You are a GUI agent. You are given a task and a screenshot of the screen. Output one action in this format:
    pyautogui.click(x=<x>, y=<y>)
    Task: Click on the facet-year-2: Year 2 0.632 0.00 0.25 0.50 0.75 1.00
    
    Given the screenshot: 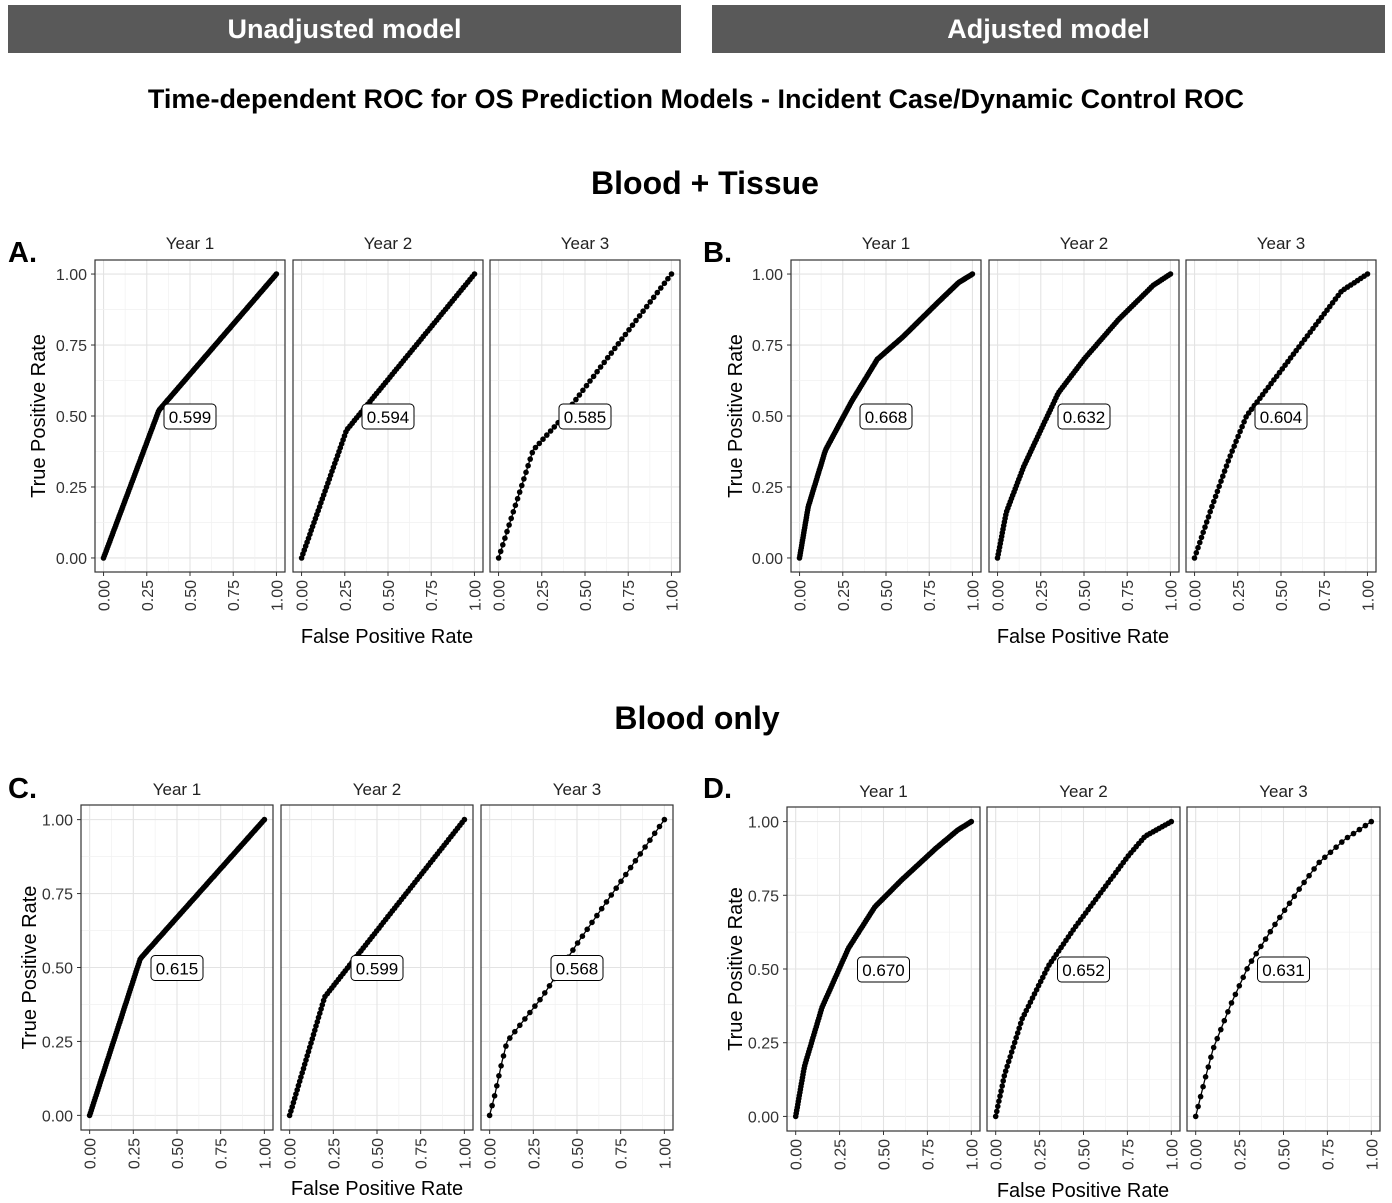 What is the action you would take?
    pyautogui.click(x=1084, y=422)
    